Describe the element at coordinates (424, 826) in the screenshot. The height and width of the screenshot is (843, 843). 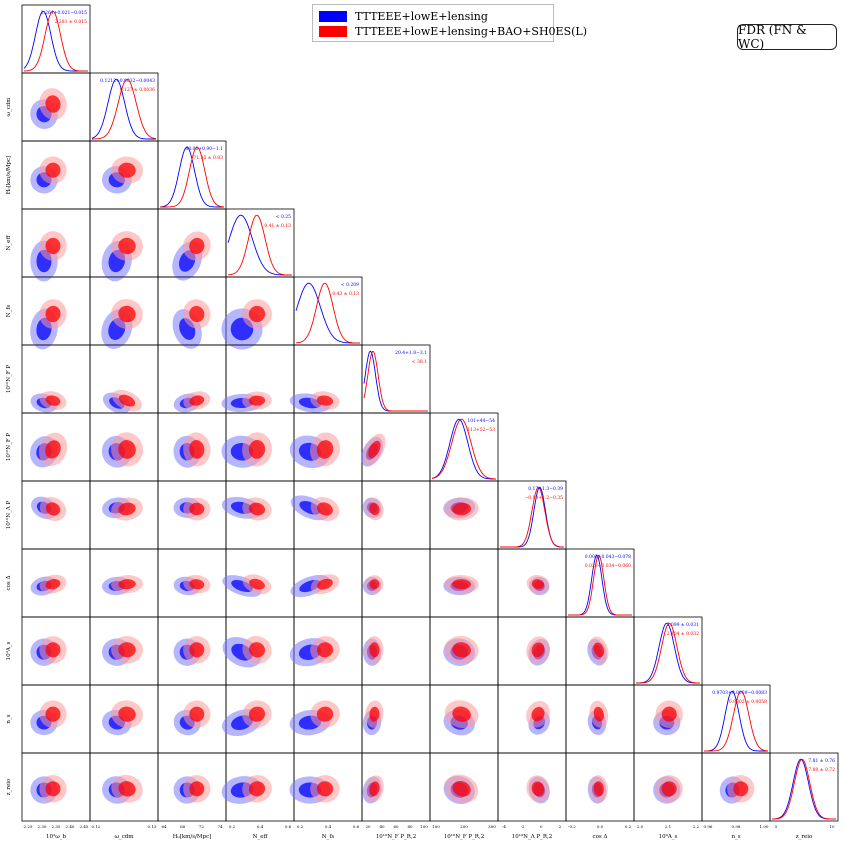
I see `x-tick-label: 100` at that location.